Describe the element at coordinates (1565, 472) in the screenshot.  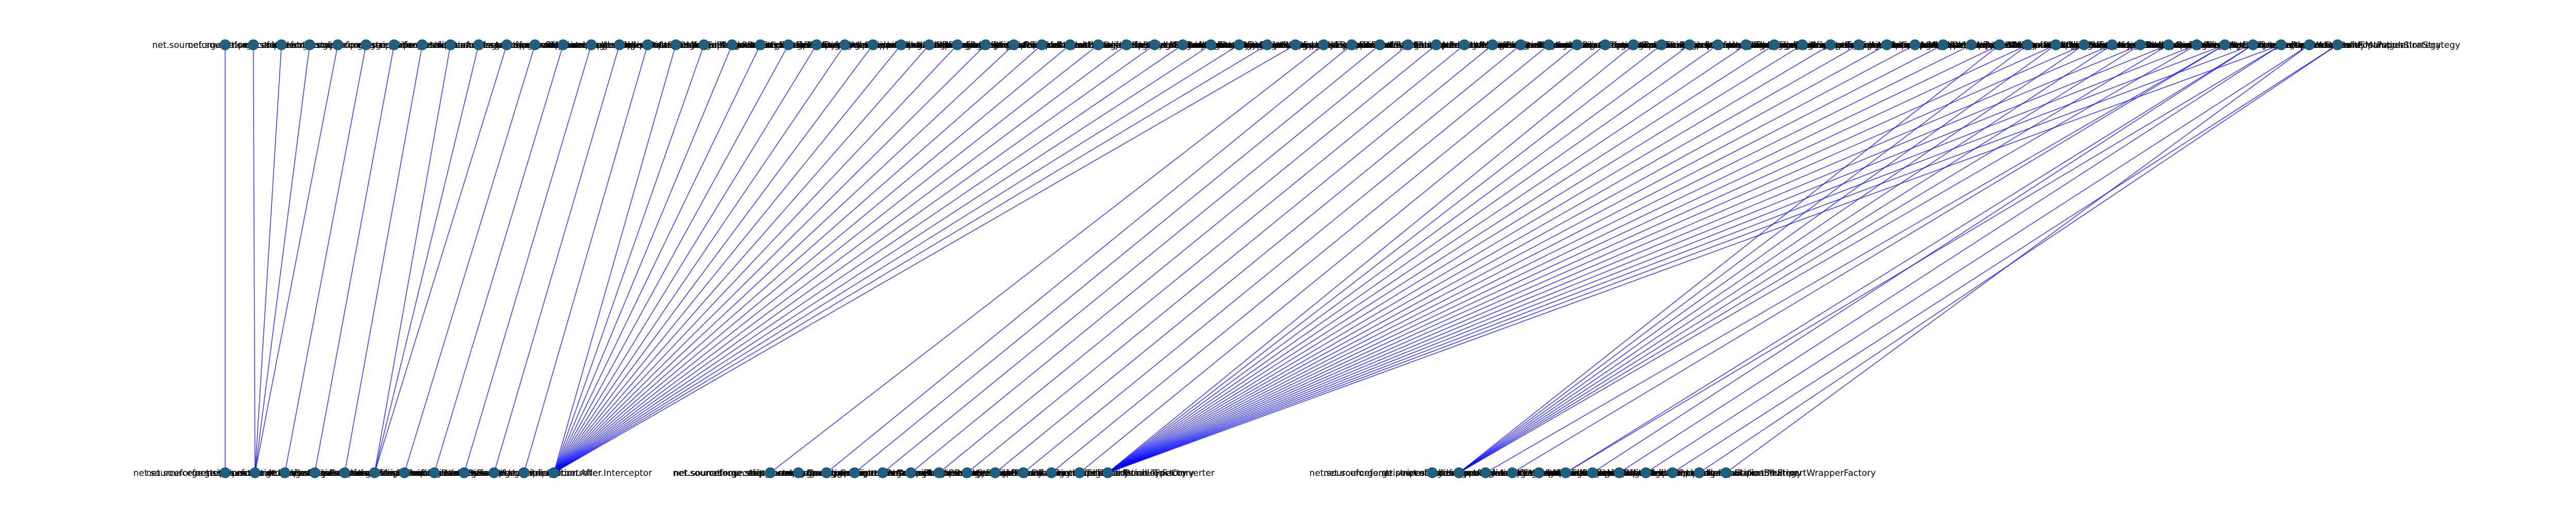
I see `bottom-30-node` at that location.